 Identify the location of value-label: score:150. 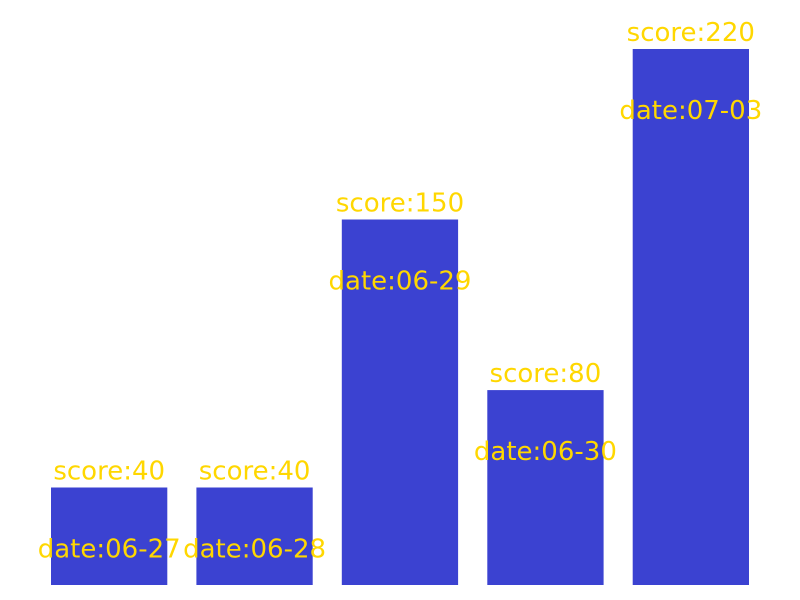
(400, 204).